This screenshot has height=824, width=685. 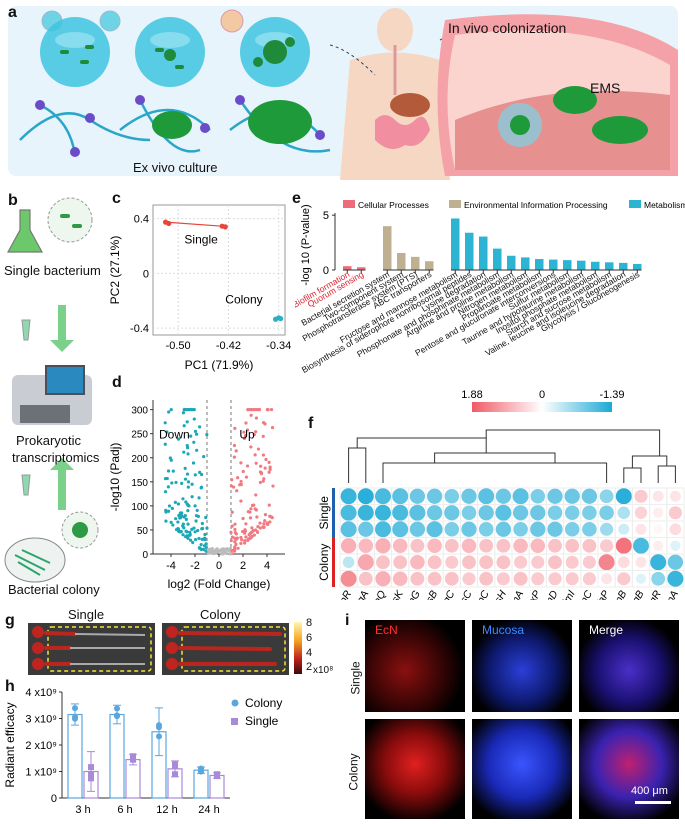 What do you see at coordinates (243, 566) in the screenshot?
I see `x-tick-label: 2` at bounding box center [243, 566].